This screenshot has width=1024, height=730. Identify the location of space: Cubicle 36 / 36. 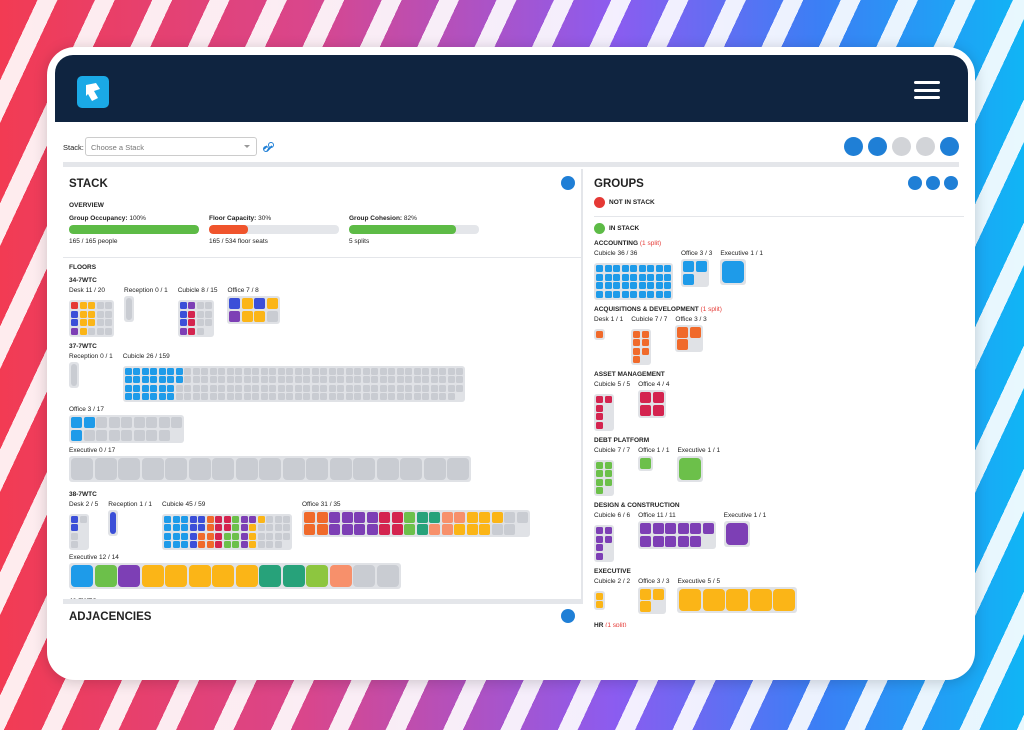
(633, 275).